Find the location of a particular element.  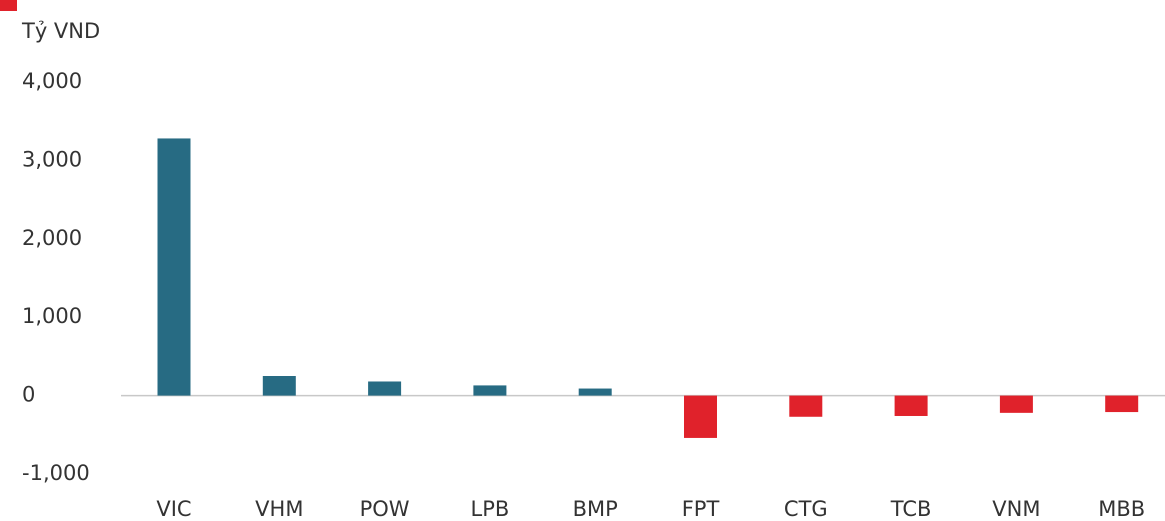

x-tick-label: CTG is located at coordinates (806, 509).